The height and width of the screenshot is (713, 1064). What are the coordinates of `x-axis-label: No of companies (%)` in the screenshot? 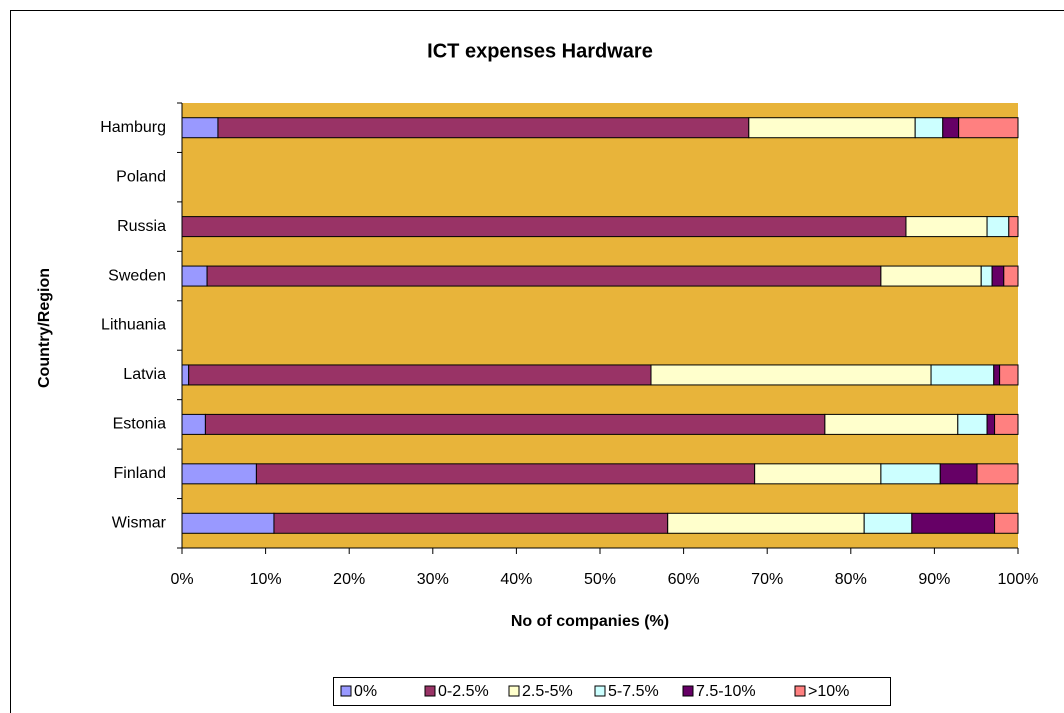 It's located at (590, 621).